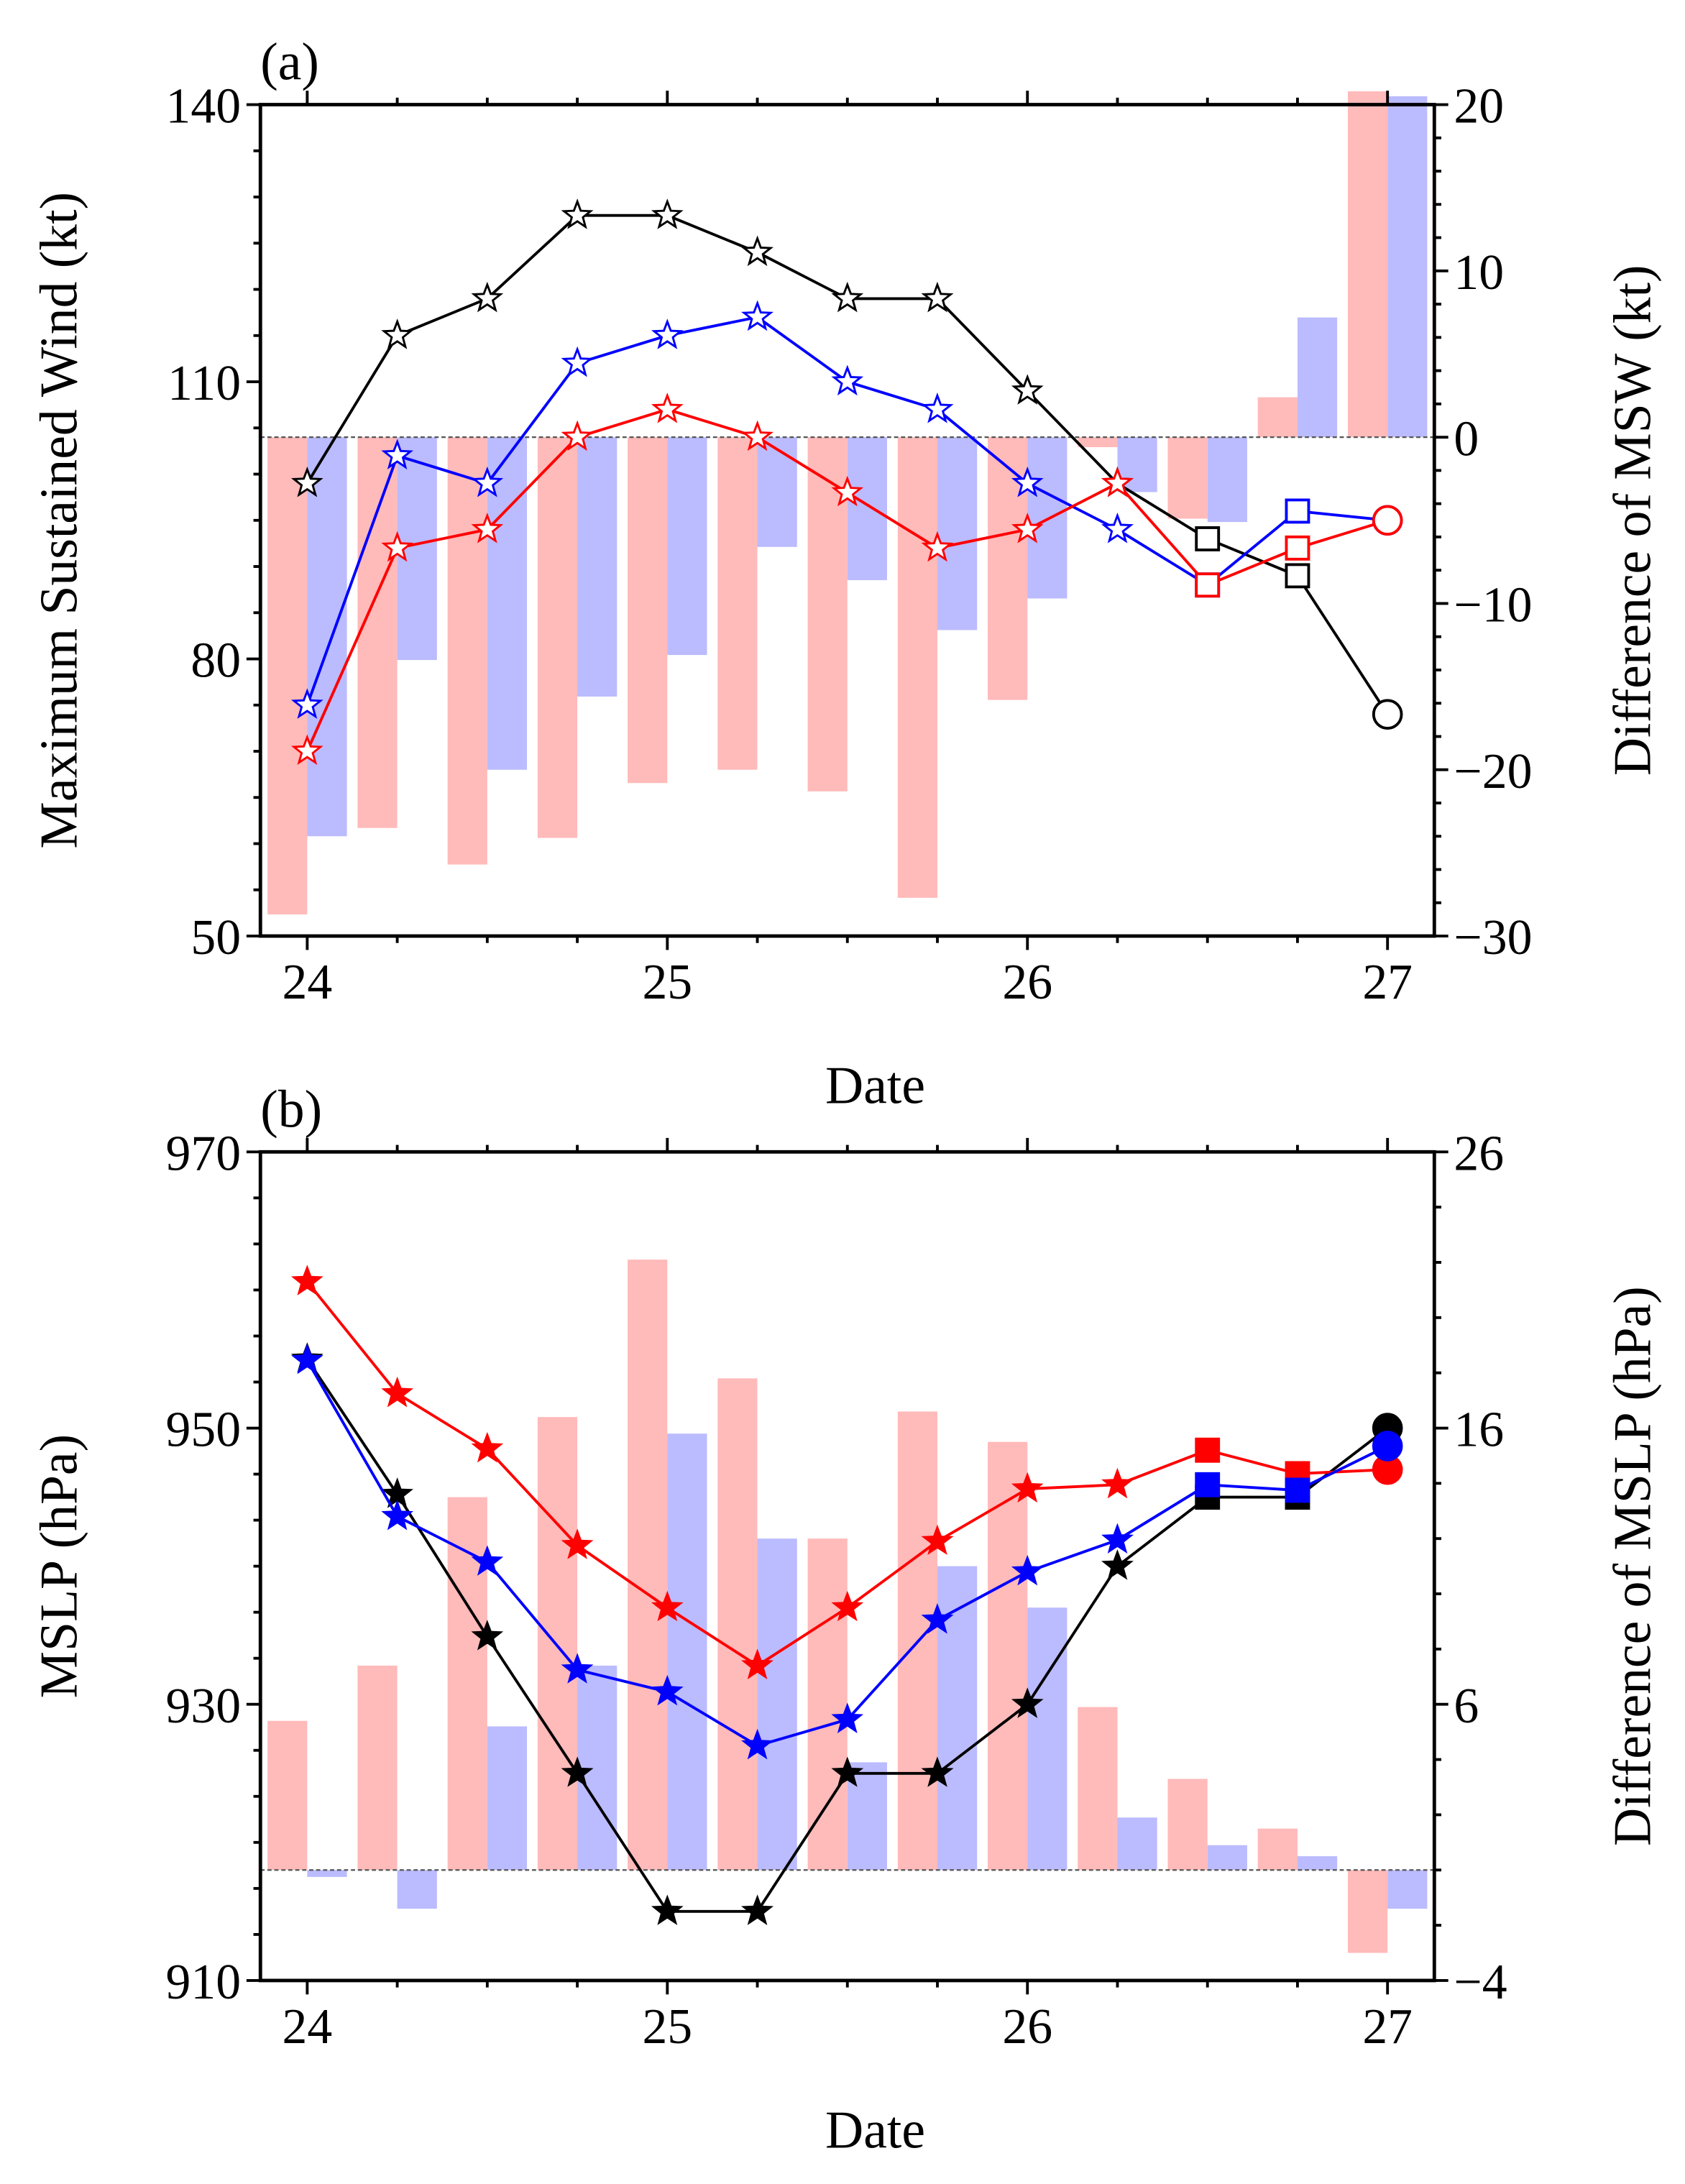 The image size is (1685, 2184). I want to click on x-tick-label: 24, so click(308, 2027).